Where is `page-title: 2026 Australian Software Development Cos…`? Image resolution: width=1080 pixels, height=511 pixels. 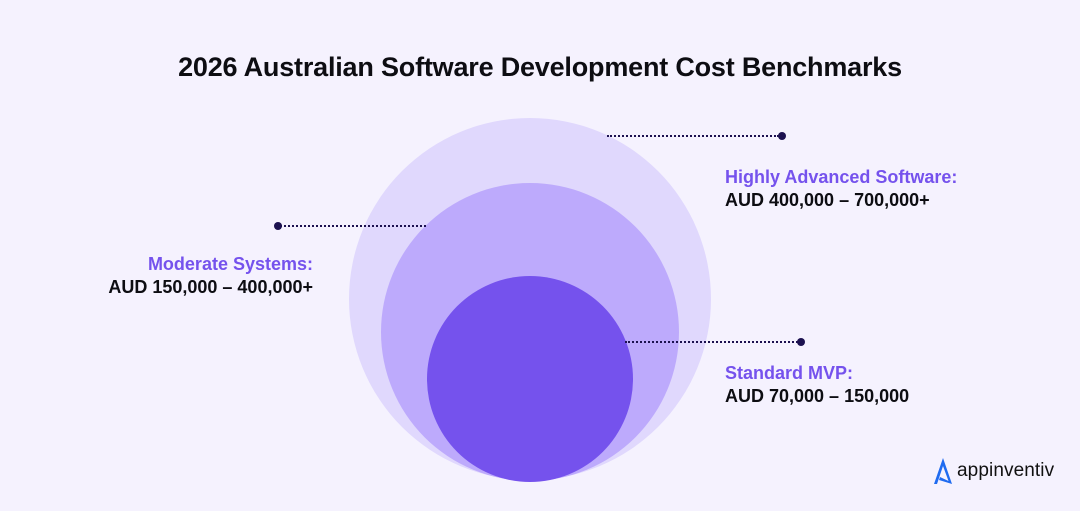 page-title: 2026 Australian Software Development Cos… is located at coordinates (540, 67).